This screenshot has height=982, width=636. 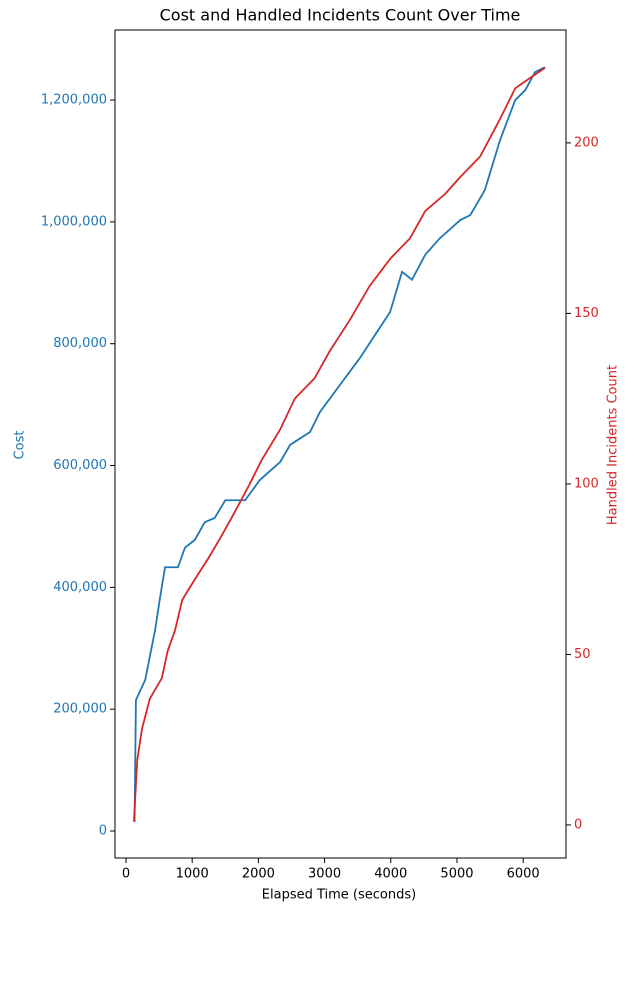 What do you see at coordinates (258, 874) in the screenshot?
I see `x-tick-label: 2000` at bounding box center [258, 874].